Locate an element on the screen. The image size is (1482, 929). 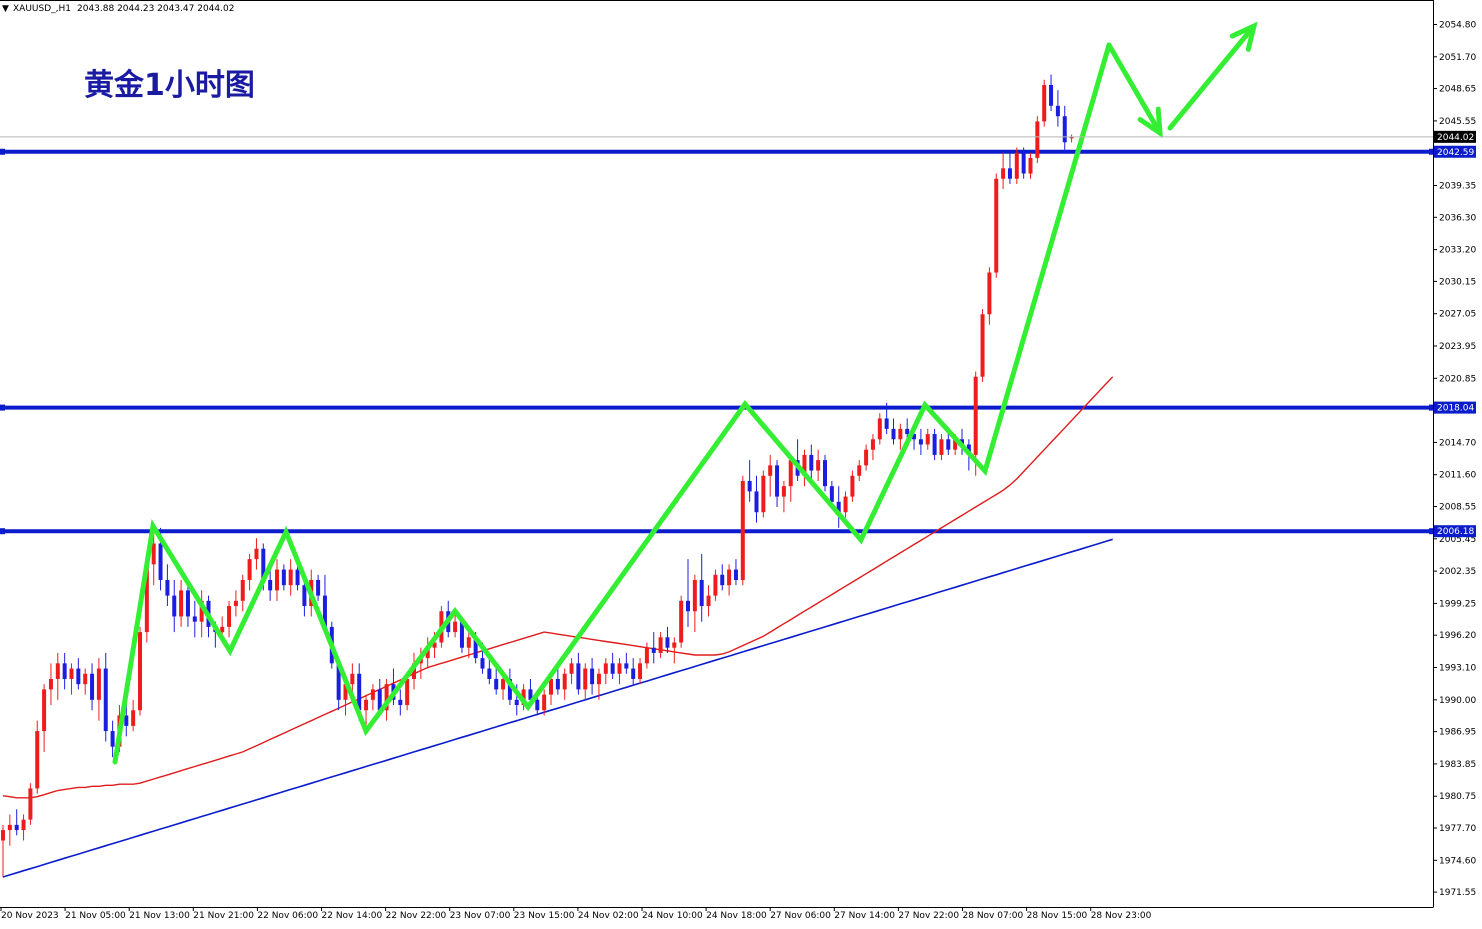
time-tick-label: 28 Nov 15:00 is located at coordinates (1057, 916).